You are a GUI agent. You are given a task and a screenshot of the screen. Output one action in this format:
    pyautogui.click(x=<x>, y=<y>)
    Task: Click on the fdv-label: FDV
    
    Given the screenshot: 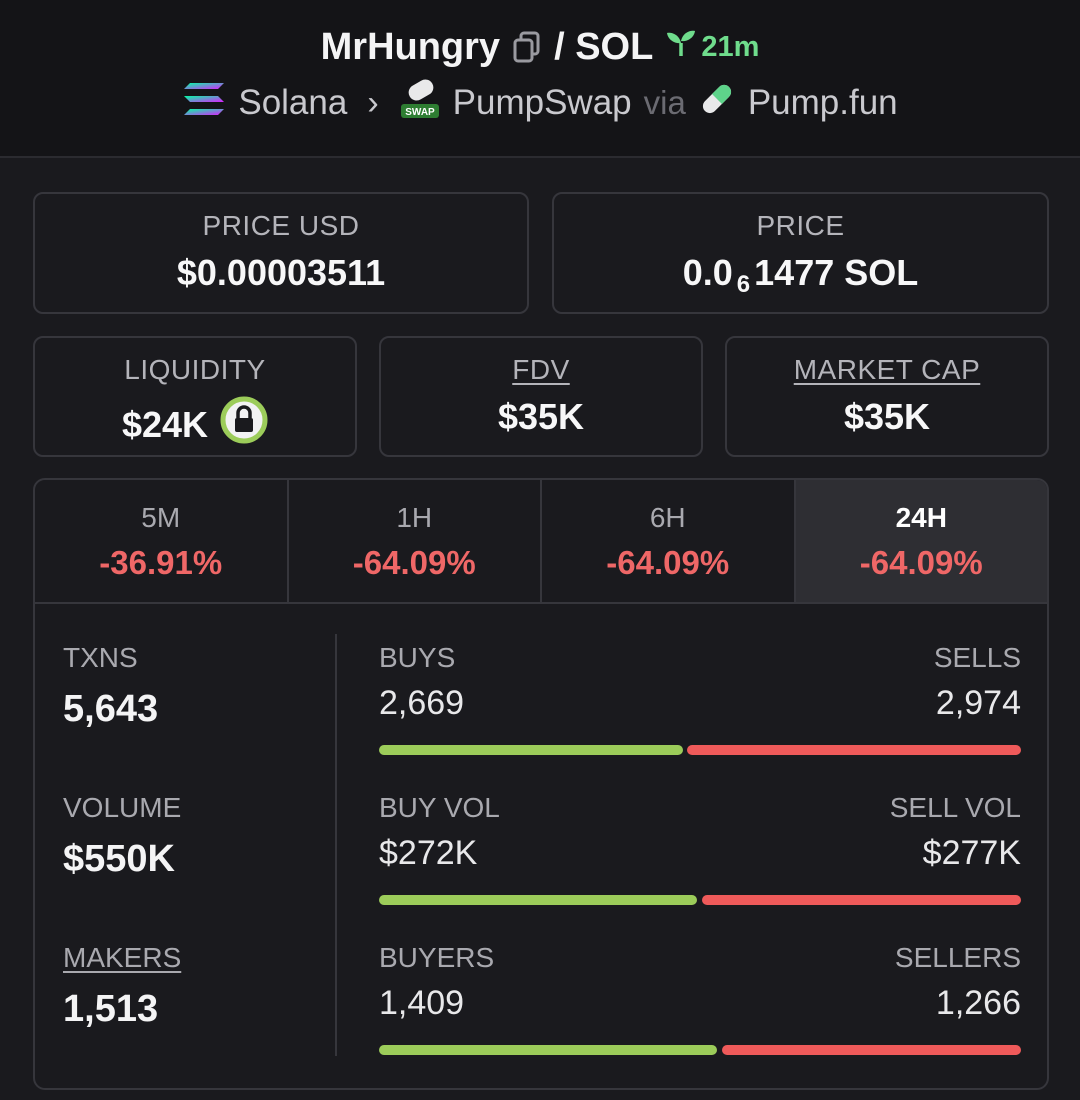 What is the action you would take?
    pyautogui.click(x=541, y=369)
    